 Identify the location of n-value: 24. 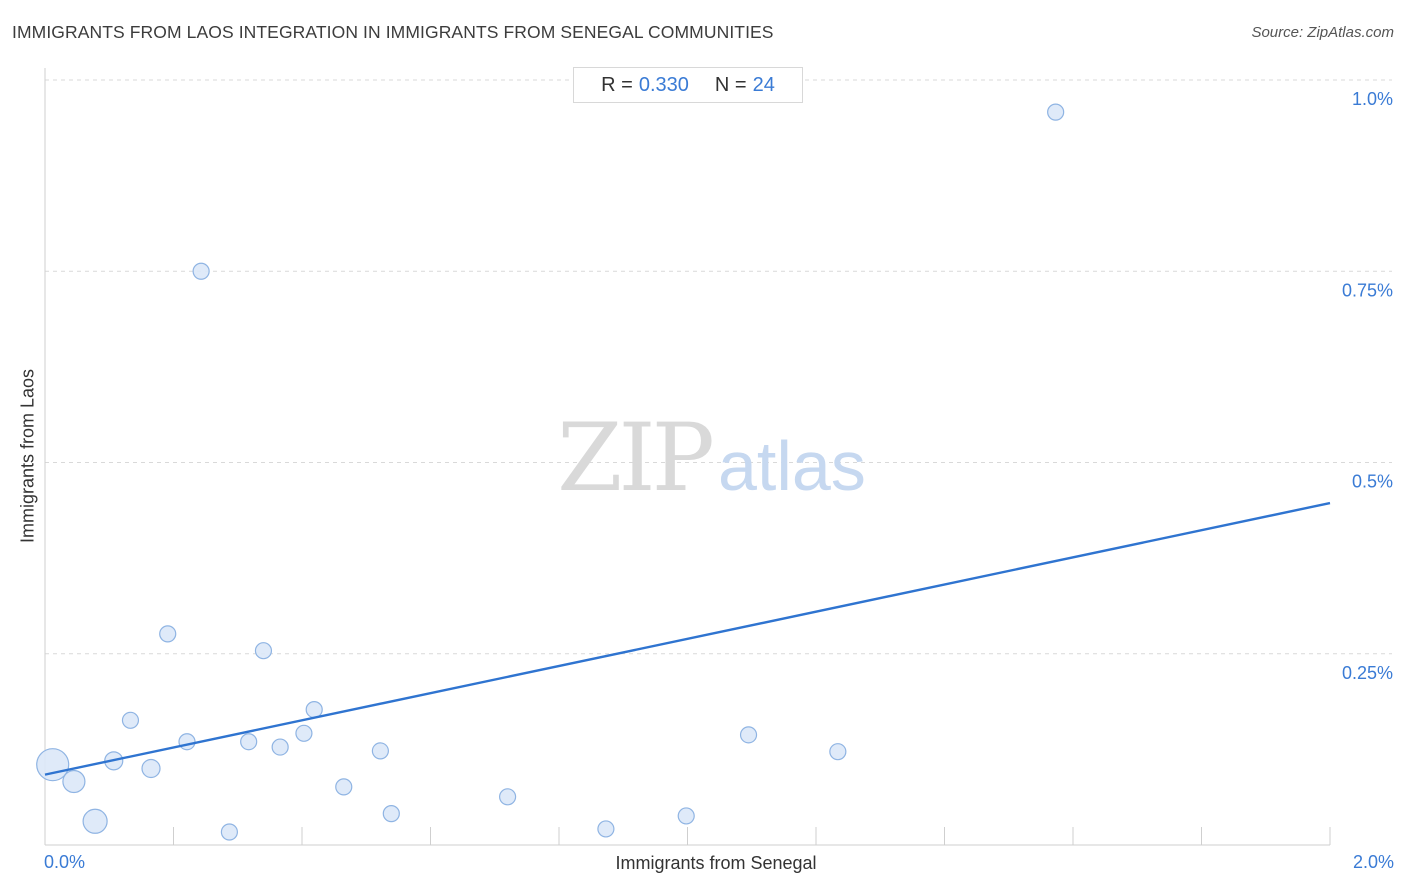
(763, 84).